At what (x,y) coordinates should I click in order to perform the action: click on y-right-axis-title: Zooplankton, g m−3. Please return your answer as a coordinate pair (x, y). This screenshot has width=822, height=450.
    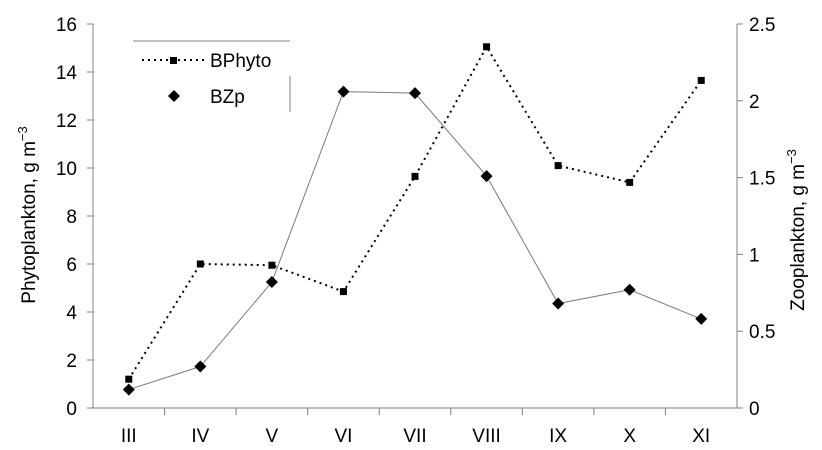
    Looking at the image, I should click on (796, 230).